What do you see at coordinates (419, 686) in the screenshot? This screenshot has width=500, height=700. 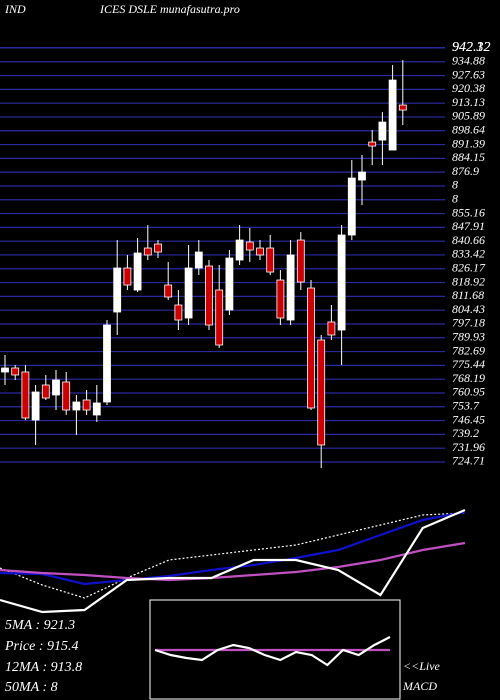 I see `macd-title: MACD` at bounding box center [419, 686].